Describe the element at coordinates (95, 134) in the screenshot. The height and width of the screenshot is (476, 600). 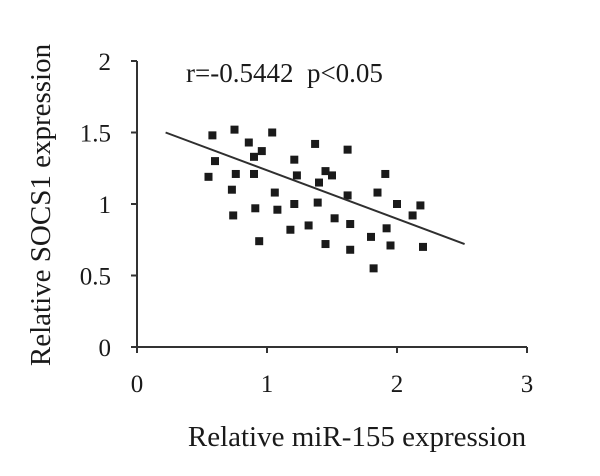
I see `y-tick-label: 1.5` at that location.